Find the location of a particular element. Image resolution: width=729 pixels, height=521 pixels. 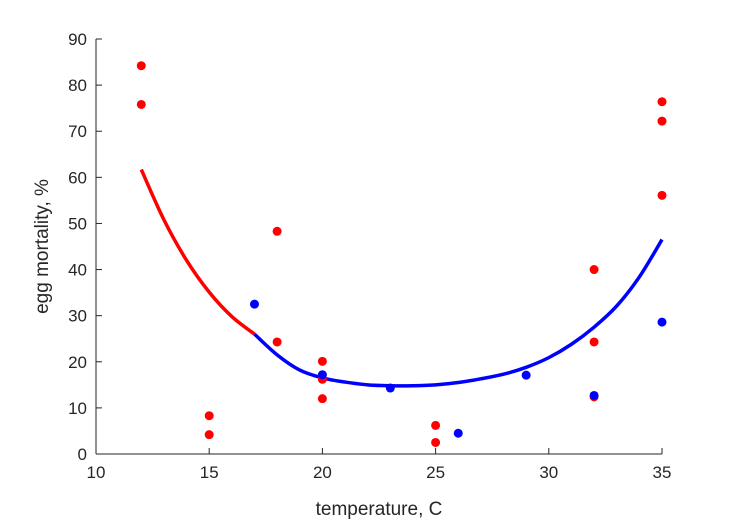

y-tick-label: 20 is located at coordinates (77, 362).